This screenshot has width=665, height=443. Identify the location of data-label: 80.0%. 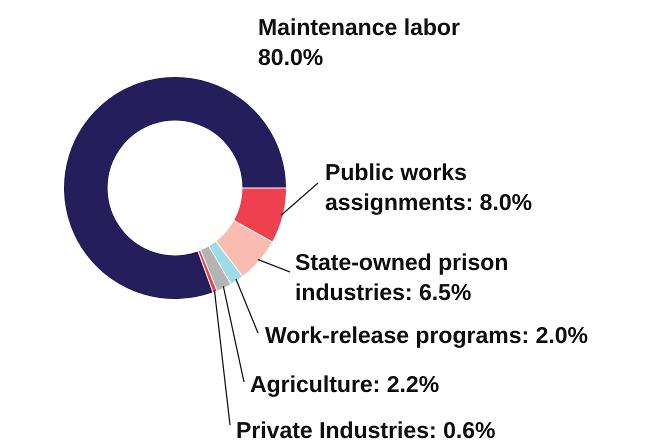
(291, 57).